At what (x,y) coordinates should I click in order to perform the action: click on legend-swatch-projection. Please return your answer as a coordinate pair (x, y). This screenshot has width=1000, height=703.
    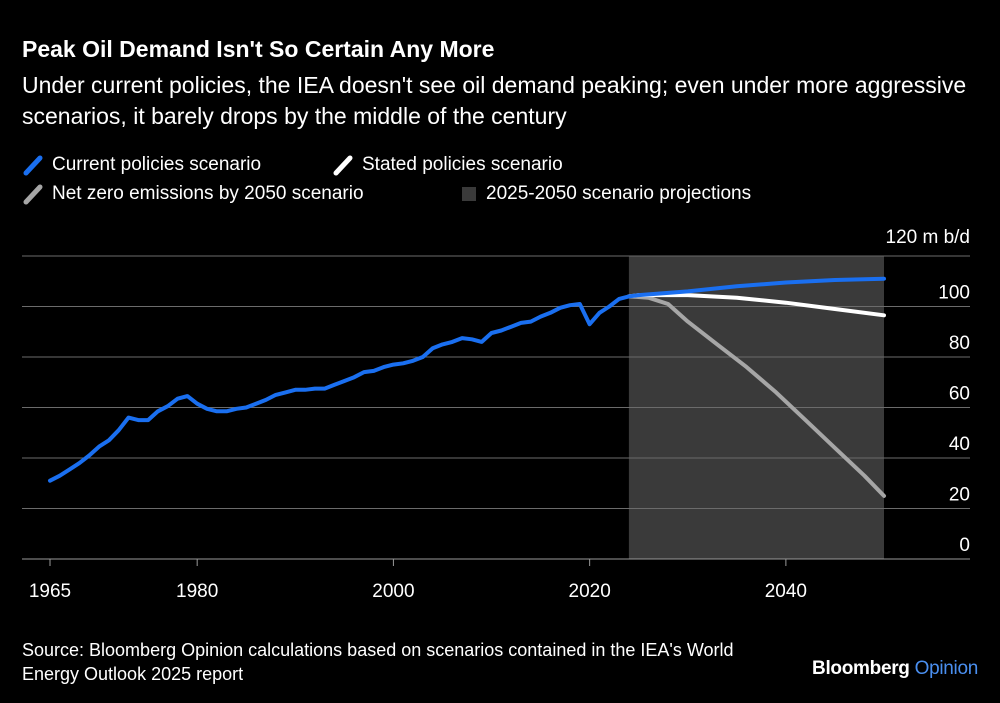
    Looking at the image, I should click on (469, 194).